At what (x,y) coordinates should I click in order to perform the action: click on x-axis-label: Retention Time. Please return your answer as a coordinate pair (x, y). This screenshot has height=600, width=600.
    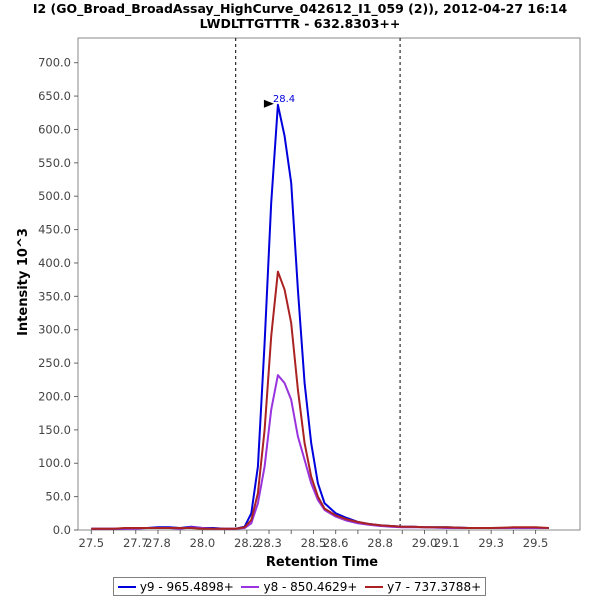
    Looking at the image, I should click on (322, 562).